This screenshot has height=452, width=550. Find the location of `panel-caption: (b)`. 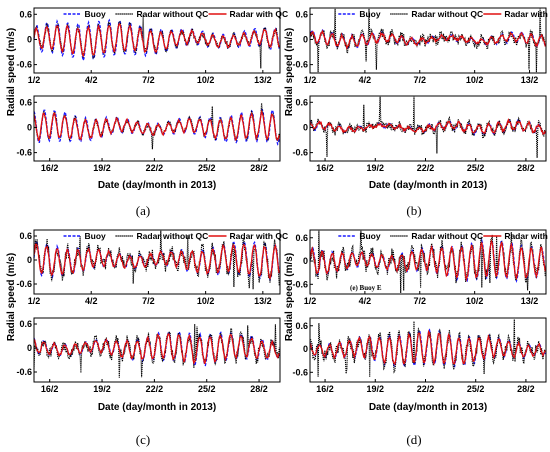

panel-caption: (b) is located at coordinates (413, 210).